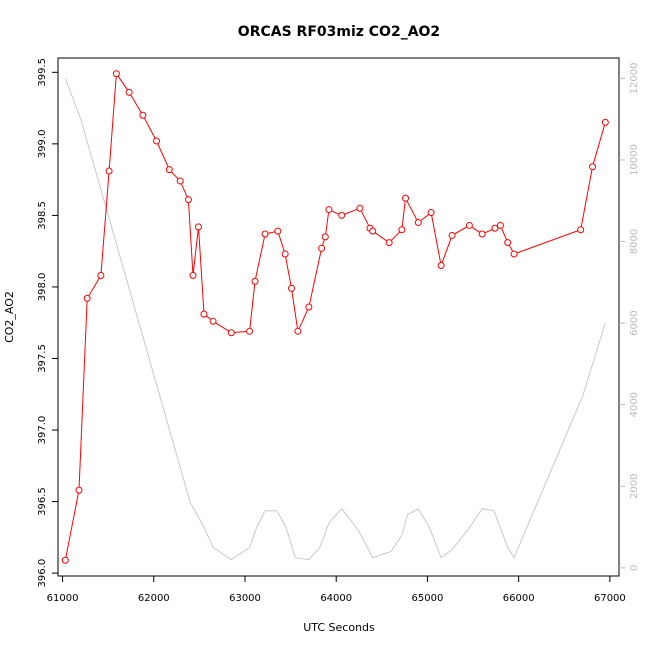 The width and height of the screenshot is (650, 650). Describe the element at coordinates (42, 501) in the screenshot. I see `y-tick-label: 396.5` at that location.